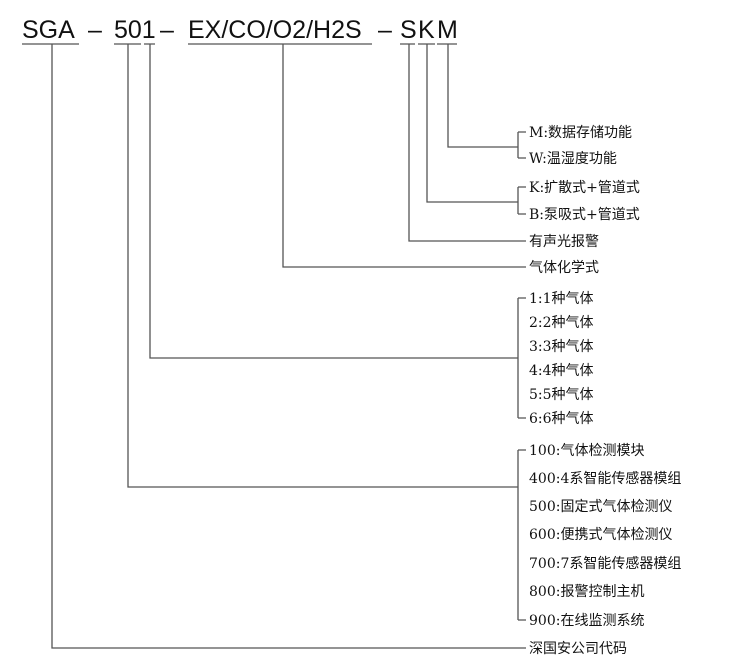 Image resolution: width=732 pixels, height=672 pixels. I want to click on code-k: K, so click(426, 30).